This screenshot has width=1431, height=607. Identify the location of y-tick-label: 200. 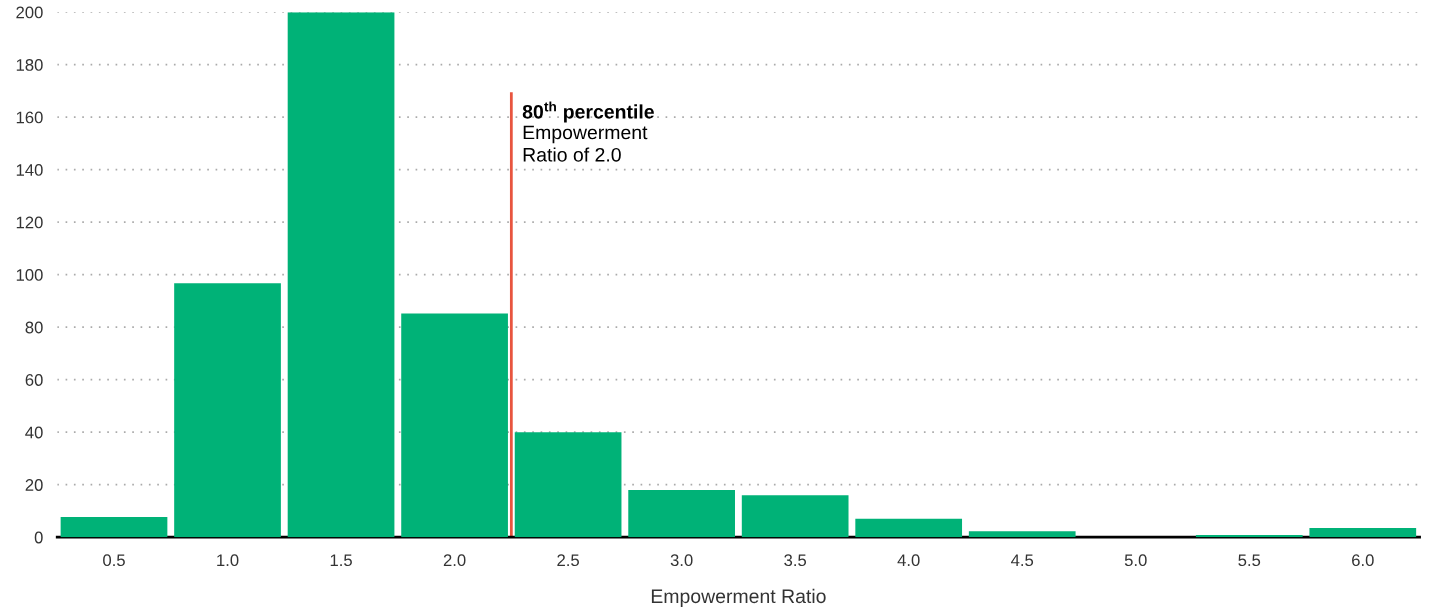
(29, 12).